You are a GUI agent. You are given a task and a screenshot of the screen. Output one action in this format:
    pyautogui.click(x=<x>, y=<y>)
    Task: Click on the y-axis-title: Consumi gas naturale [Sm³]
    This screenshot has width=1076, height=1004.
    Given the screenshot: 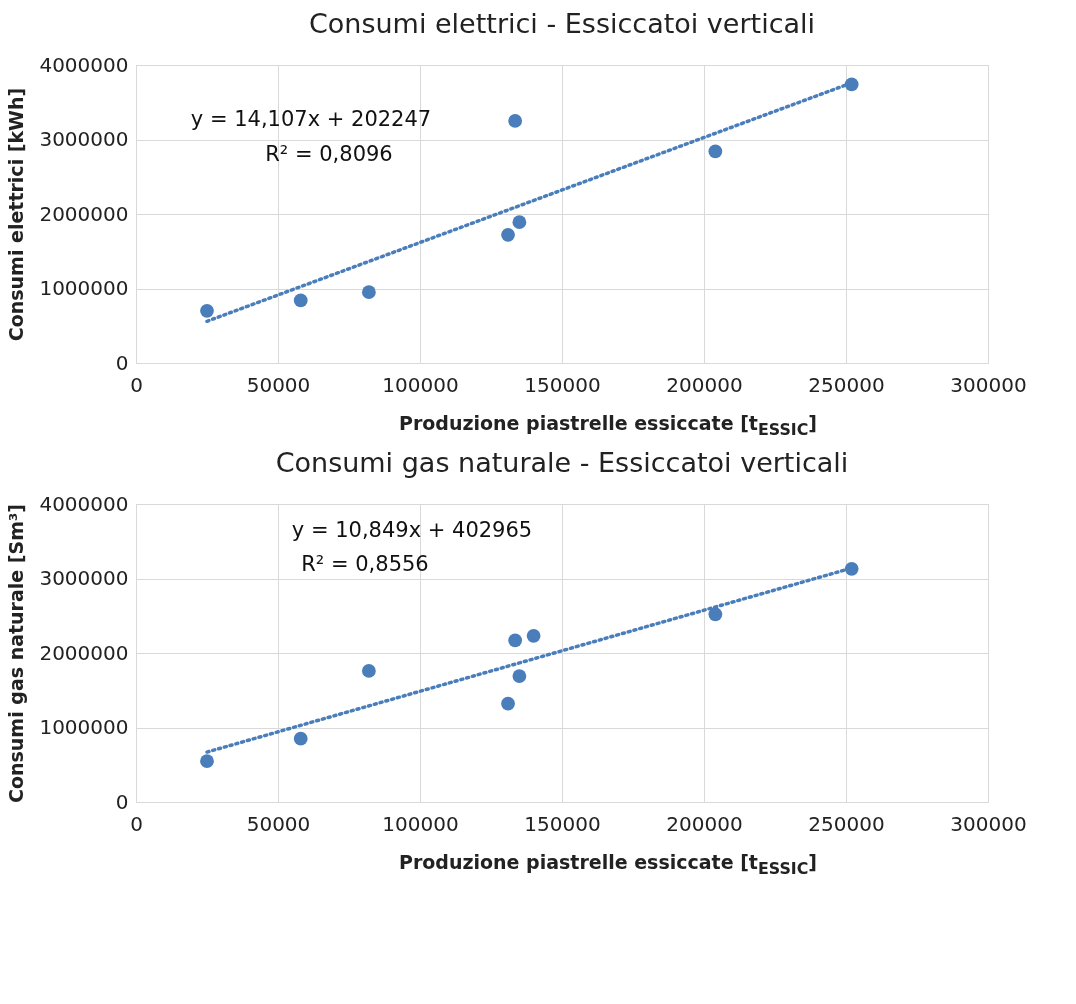 What is the action you would take?
    pyautogui.click(x=16, y=653)
    